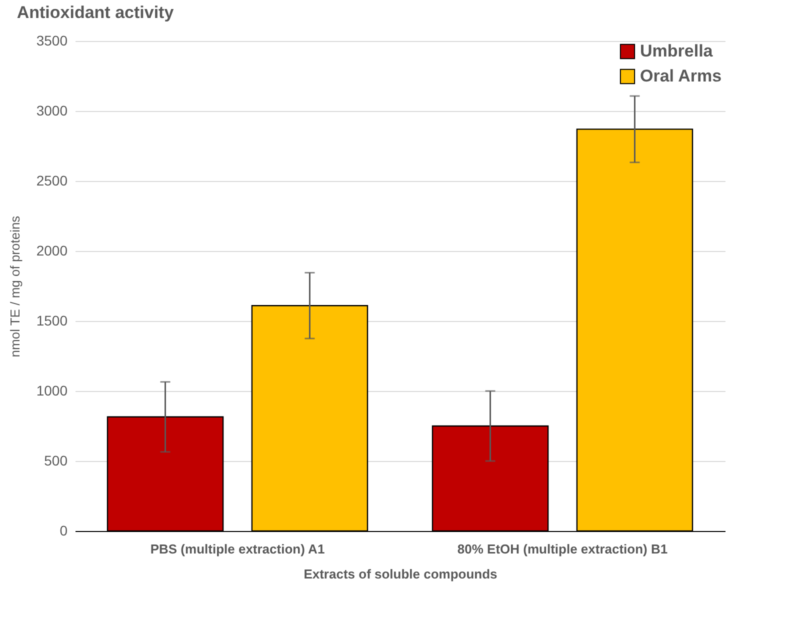  What do you see at coordinates (52, 320) in the screenshot?
I see `y-tick-label: 1500` at bounding box center [52, 320].